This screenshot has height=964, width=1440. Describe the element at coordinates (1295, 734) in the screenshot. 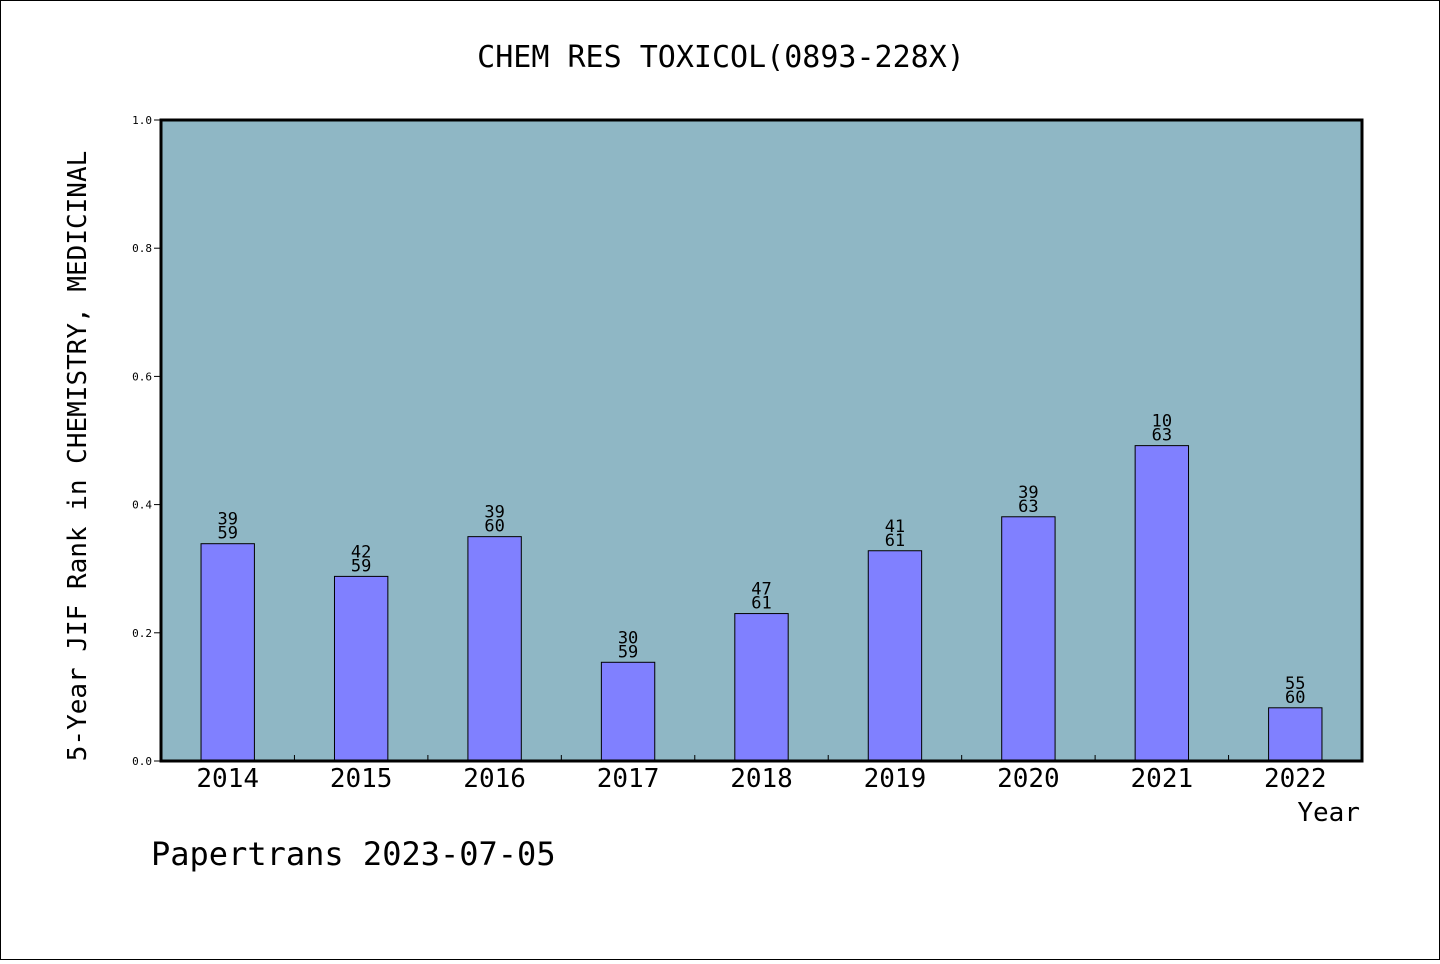

I see `bar-2022` at that location.